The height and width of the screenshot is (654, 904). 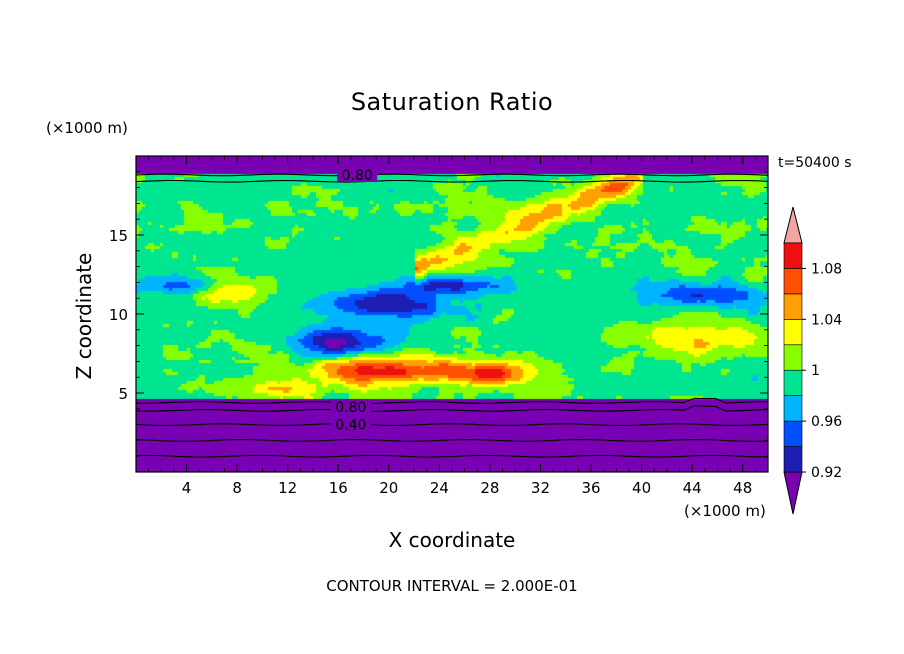 I want to click on x-tick-label: 4, so click(x=187, y=488).